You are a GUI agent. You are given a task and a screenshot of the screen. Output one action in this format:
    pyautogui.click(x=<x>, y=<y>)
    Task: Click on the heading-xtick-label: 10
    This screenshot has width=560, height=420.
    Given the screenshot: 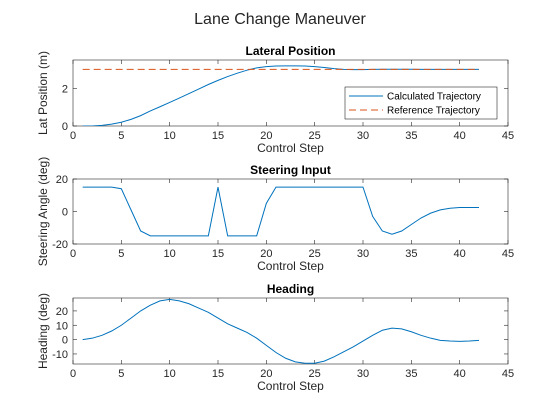 What is the action you would take?
    pyautogui.click(x=170, y=374)
    